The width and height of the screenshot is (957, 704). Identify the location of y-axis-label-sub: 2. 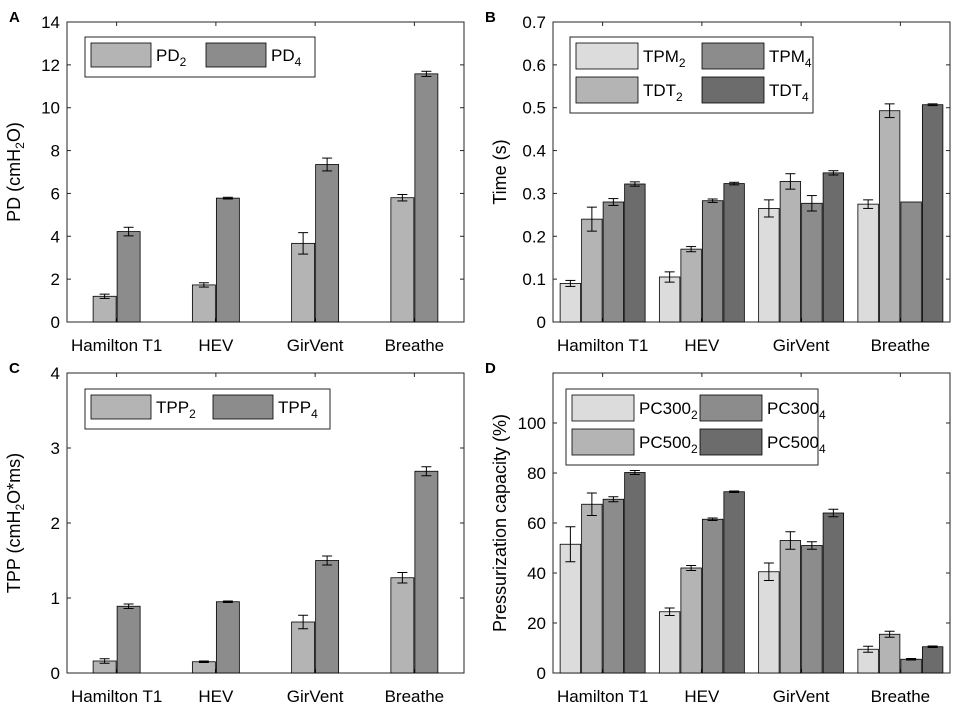
(20, 507).